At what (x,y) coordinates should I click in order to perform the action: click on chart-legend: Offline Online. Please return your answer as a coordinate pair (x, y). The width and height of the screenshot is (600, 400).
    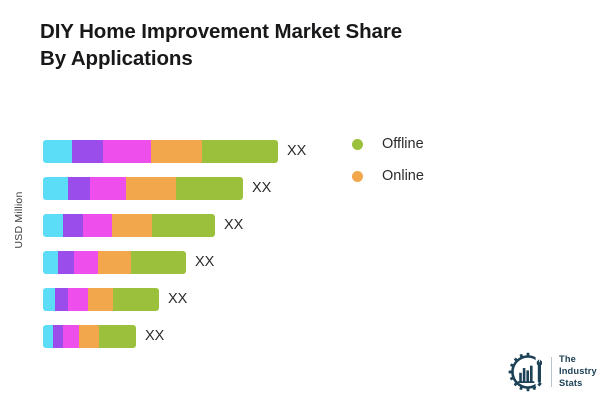
    Looking at the image, I should click on (437, 162).